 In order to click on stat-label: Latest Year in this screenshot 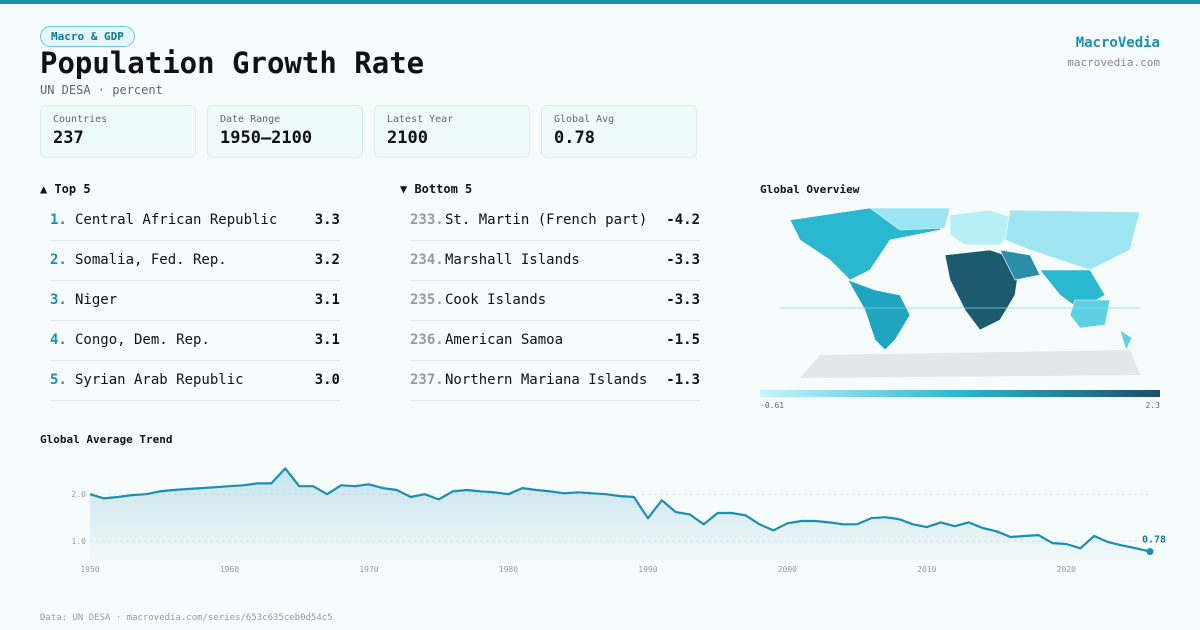, I will do `click(420, 119)`.